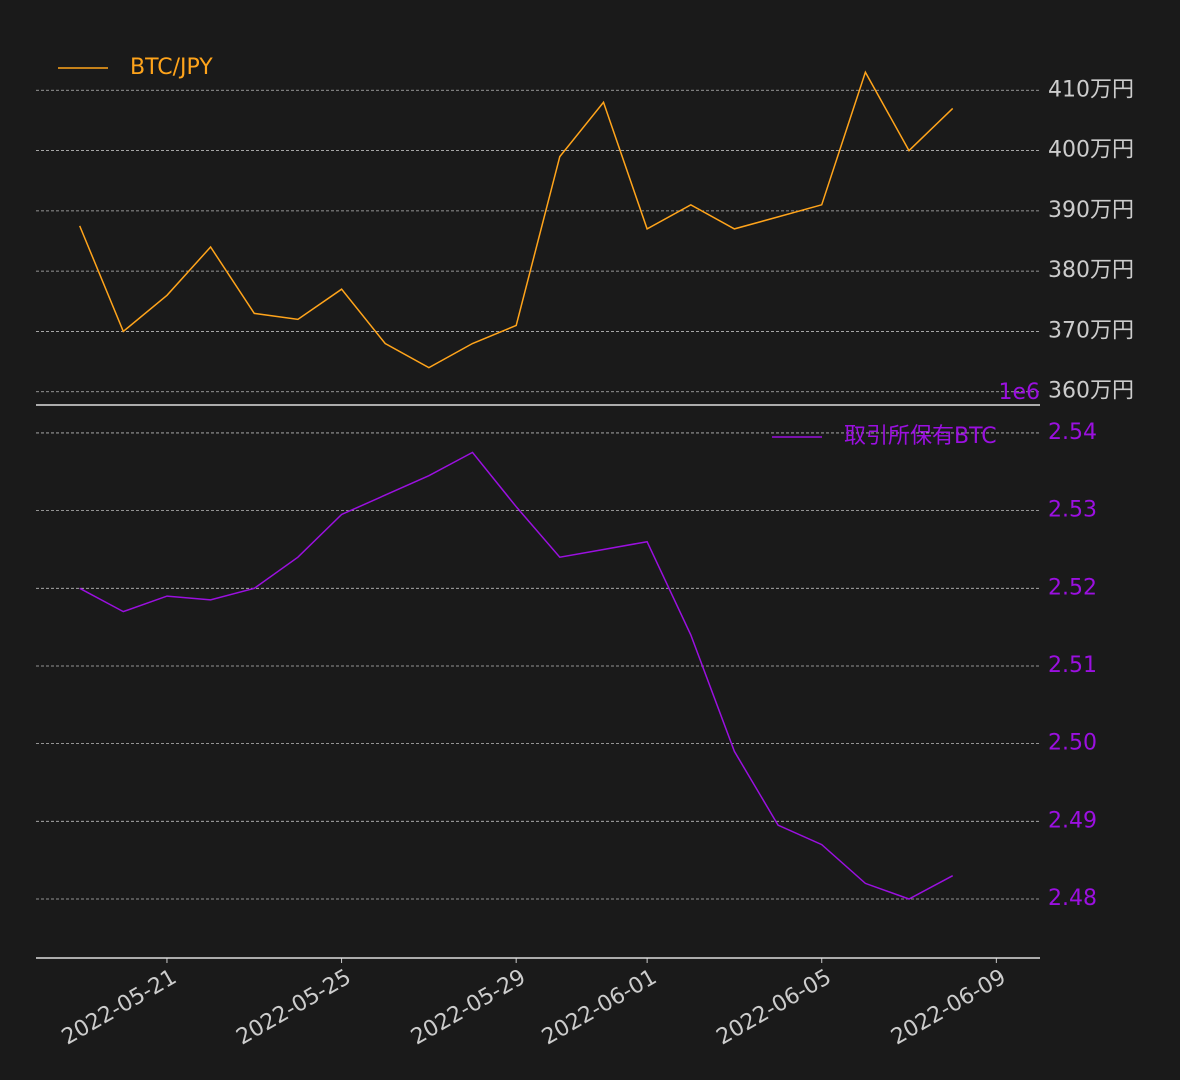 Image resolution: width=1180 pixels, height=1080 pixels. Describe the element at coordinates (1091, 89) in the screenshot. I see `y-tick-label: 410万円` at that location.